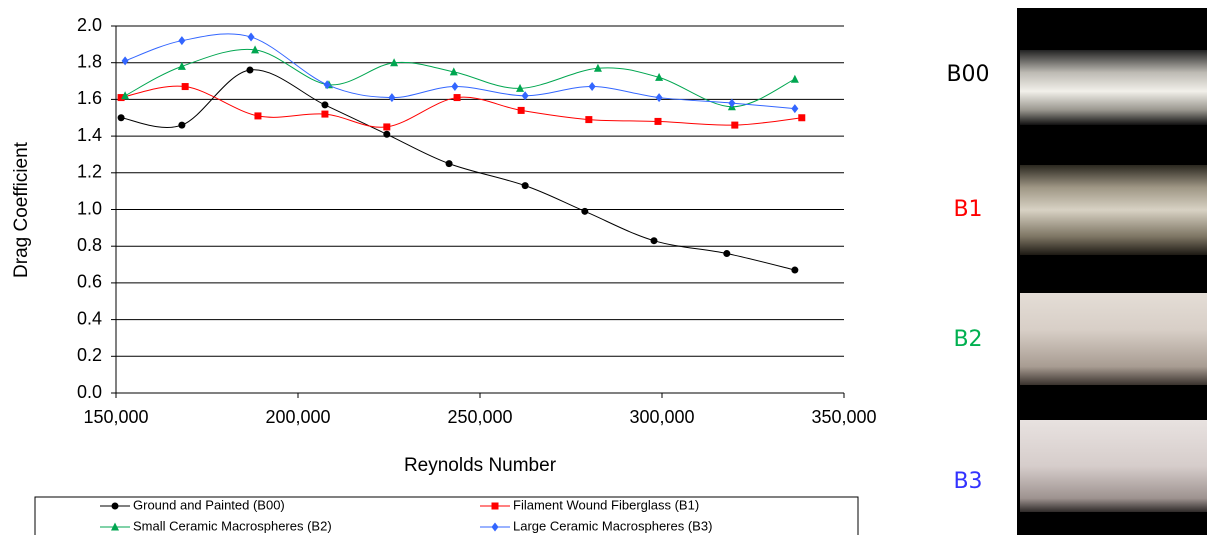  Describe the element at coordinates (967, 209) in the screenshot. I see `sample-label: B1` at that location.